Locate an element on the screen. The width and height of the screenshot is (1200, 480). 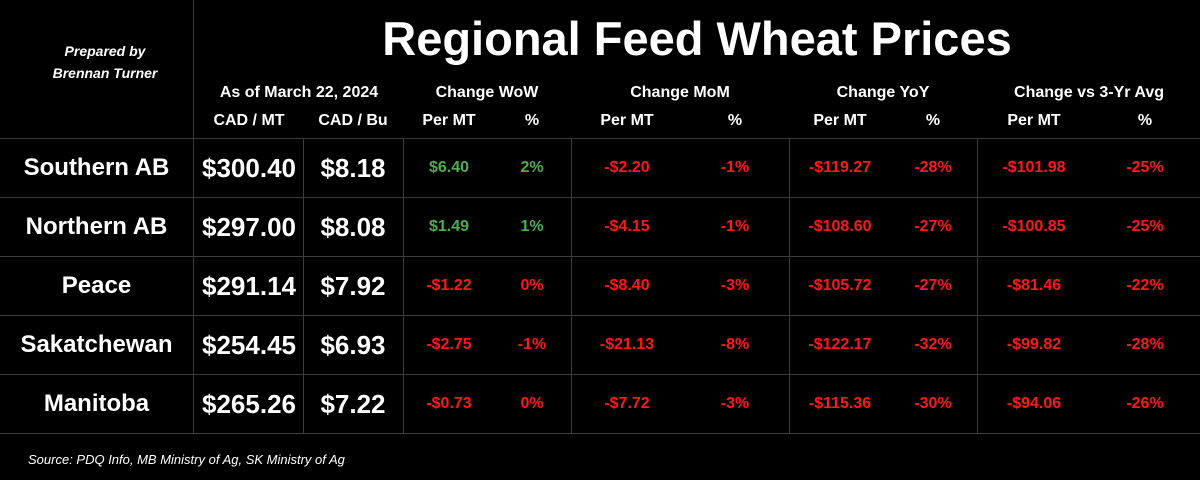
sub-header-mom-pct: % is located at coordinates (735, 120).